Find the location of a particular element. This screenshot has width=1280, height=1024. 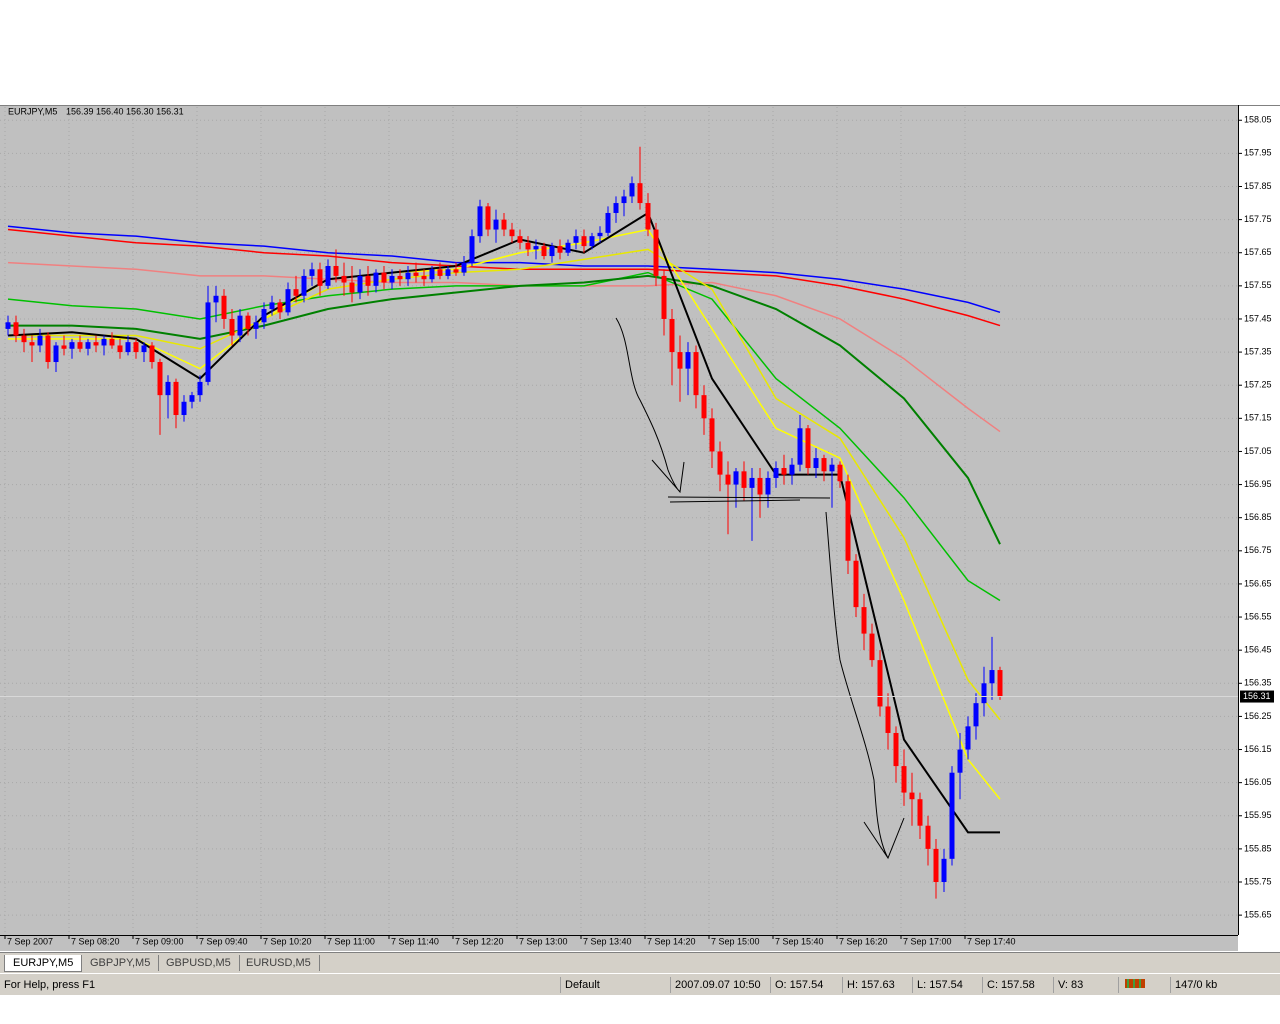

status-time: 2007.09.07 10:50 is located at coordinates (715, 985).